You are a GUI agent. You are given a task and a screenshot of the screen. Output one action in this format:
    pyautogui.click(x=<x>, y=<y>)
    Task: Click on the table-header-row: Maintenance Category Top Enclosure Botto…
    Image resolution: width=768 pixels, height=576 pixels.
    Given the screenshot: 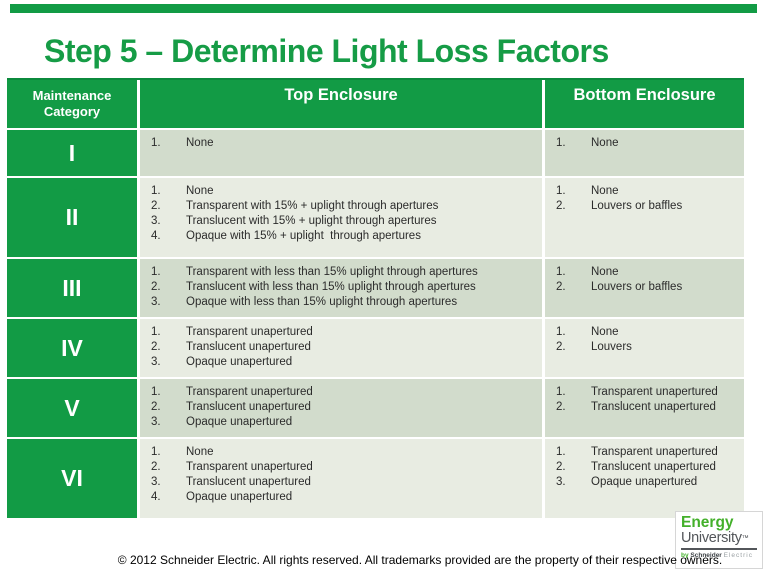 What is the action you would take?
    pyautogui.click(x=375, y=103)
    